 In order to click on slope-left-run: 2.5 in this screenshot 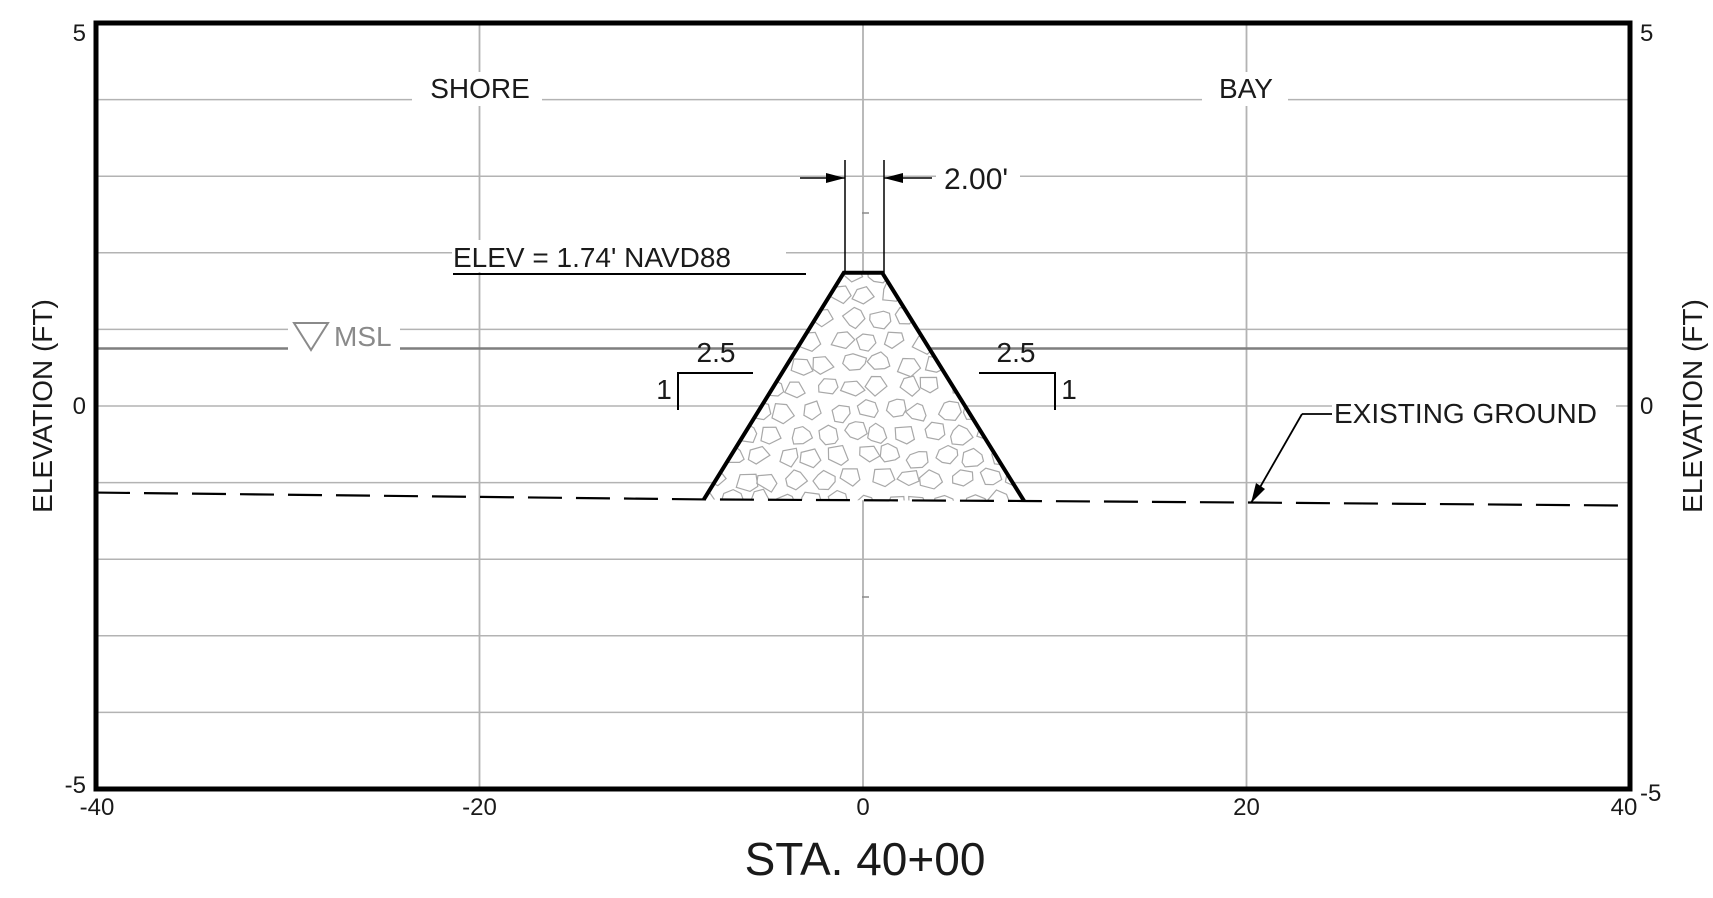, I will do `click(716, 352)`.